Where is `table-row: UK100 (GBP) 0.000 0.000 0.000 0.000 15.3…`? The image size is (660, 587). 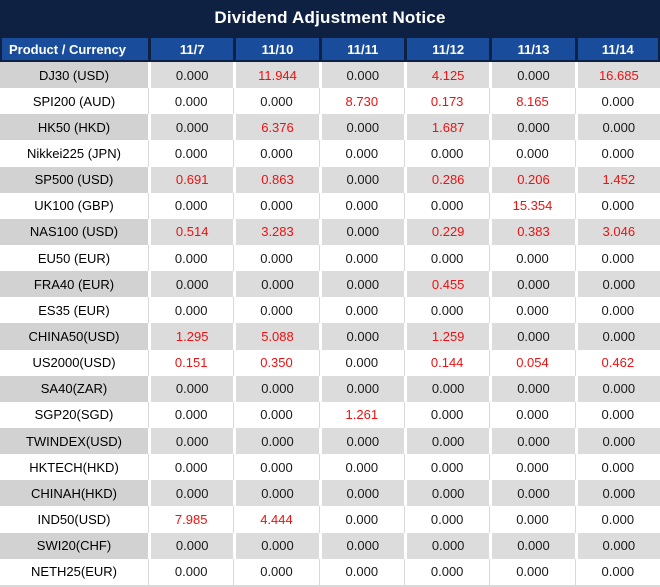
table-row: UK100 (GBP) 0.000 0.000 0.000 0.000 15.3… is located at coordinates (330, 205).